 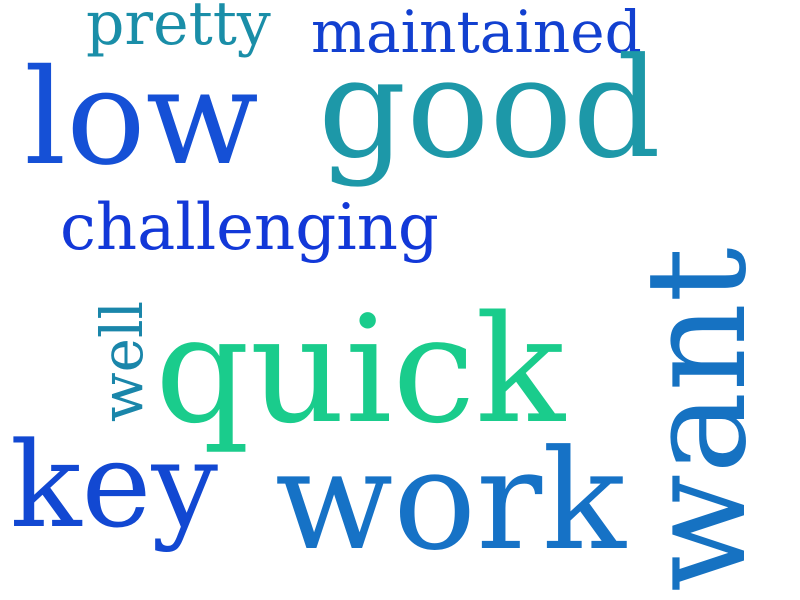 I want to click on word-key: key, so click(x=114, y=485).